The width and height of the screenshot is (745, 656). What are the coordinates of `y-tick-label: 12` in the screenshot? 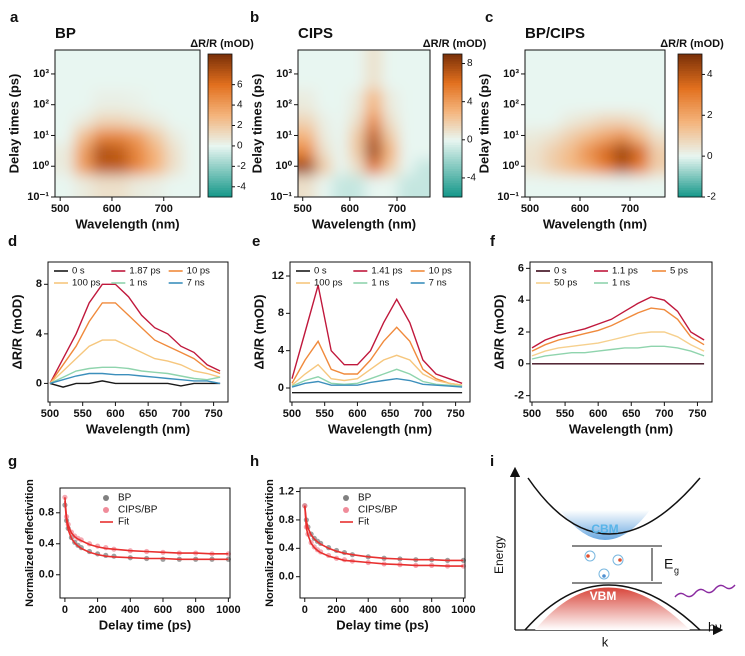 It's located at (278, 276).